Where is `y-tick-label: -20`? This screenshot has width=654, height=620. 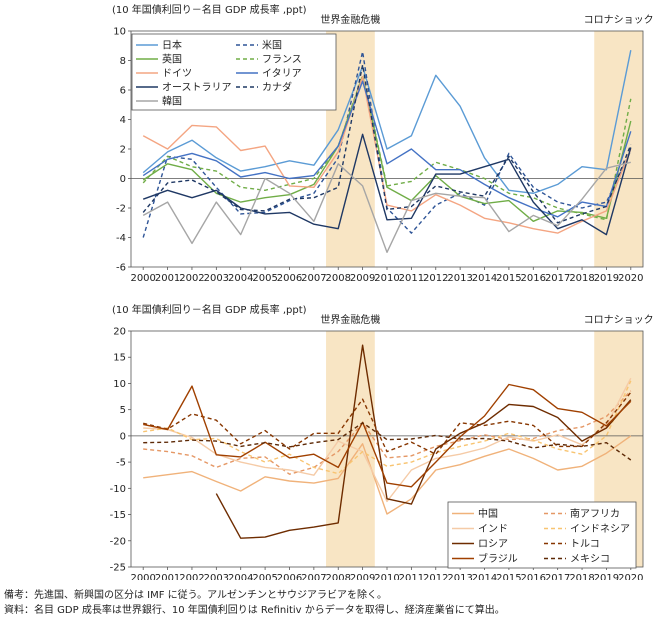 y-tick-label: -20 is located at coordinates (118, 541).